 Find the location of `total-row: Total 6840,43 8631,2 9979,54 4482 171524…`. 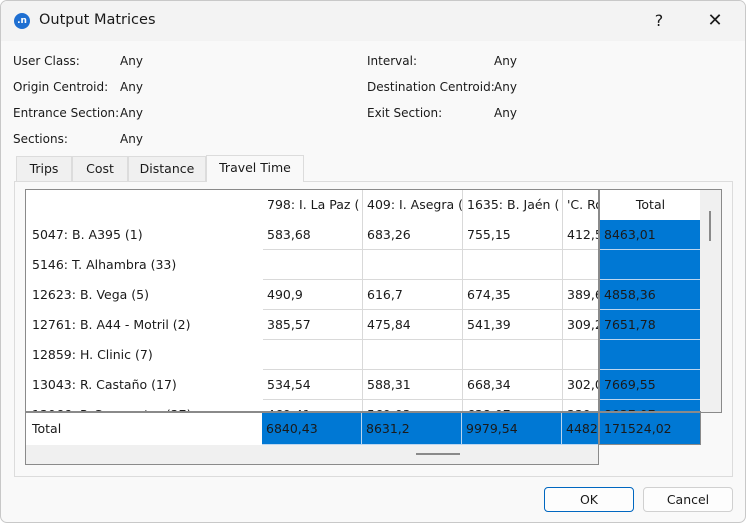

total-row: Total 6840,43 8631,2 9979,54 4482 171524… is located at coordinates (363, 428).